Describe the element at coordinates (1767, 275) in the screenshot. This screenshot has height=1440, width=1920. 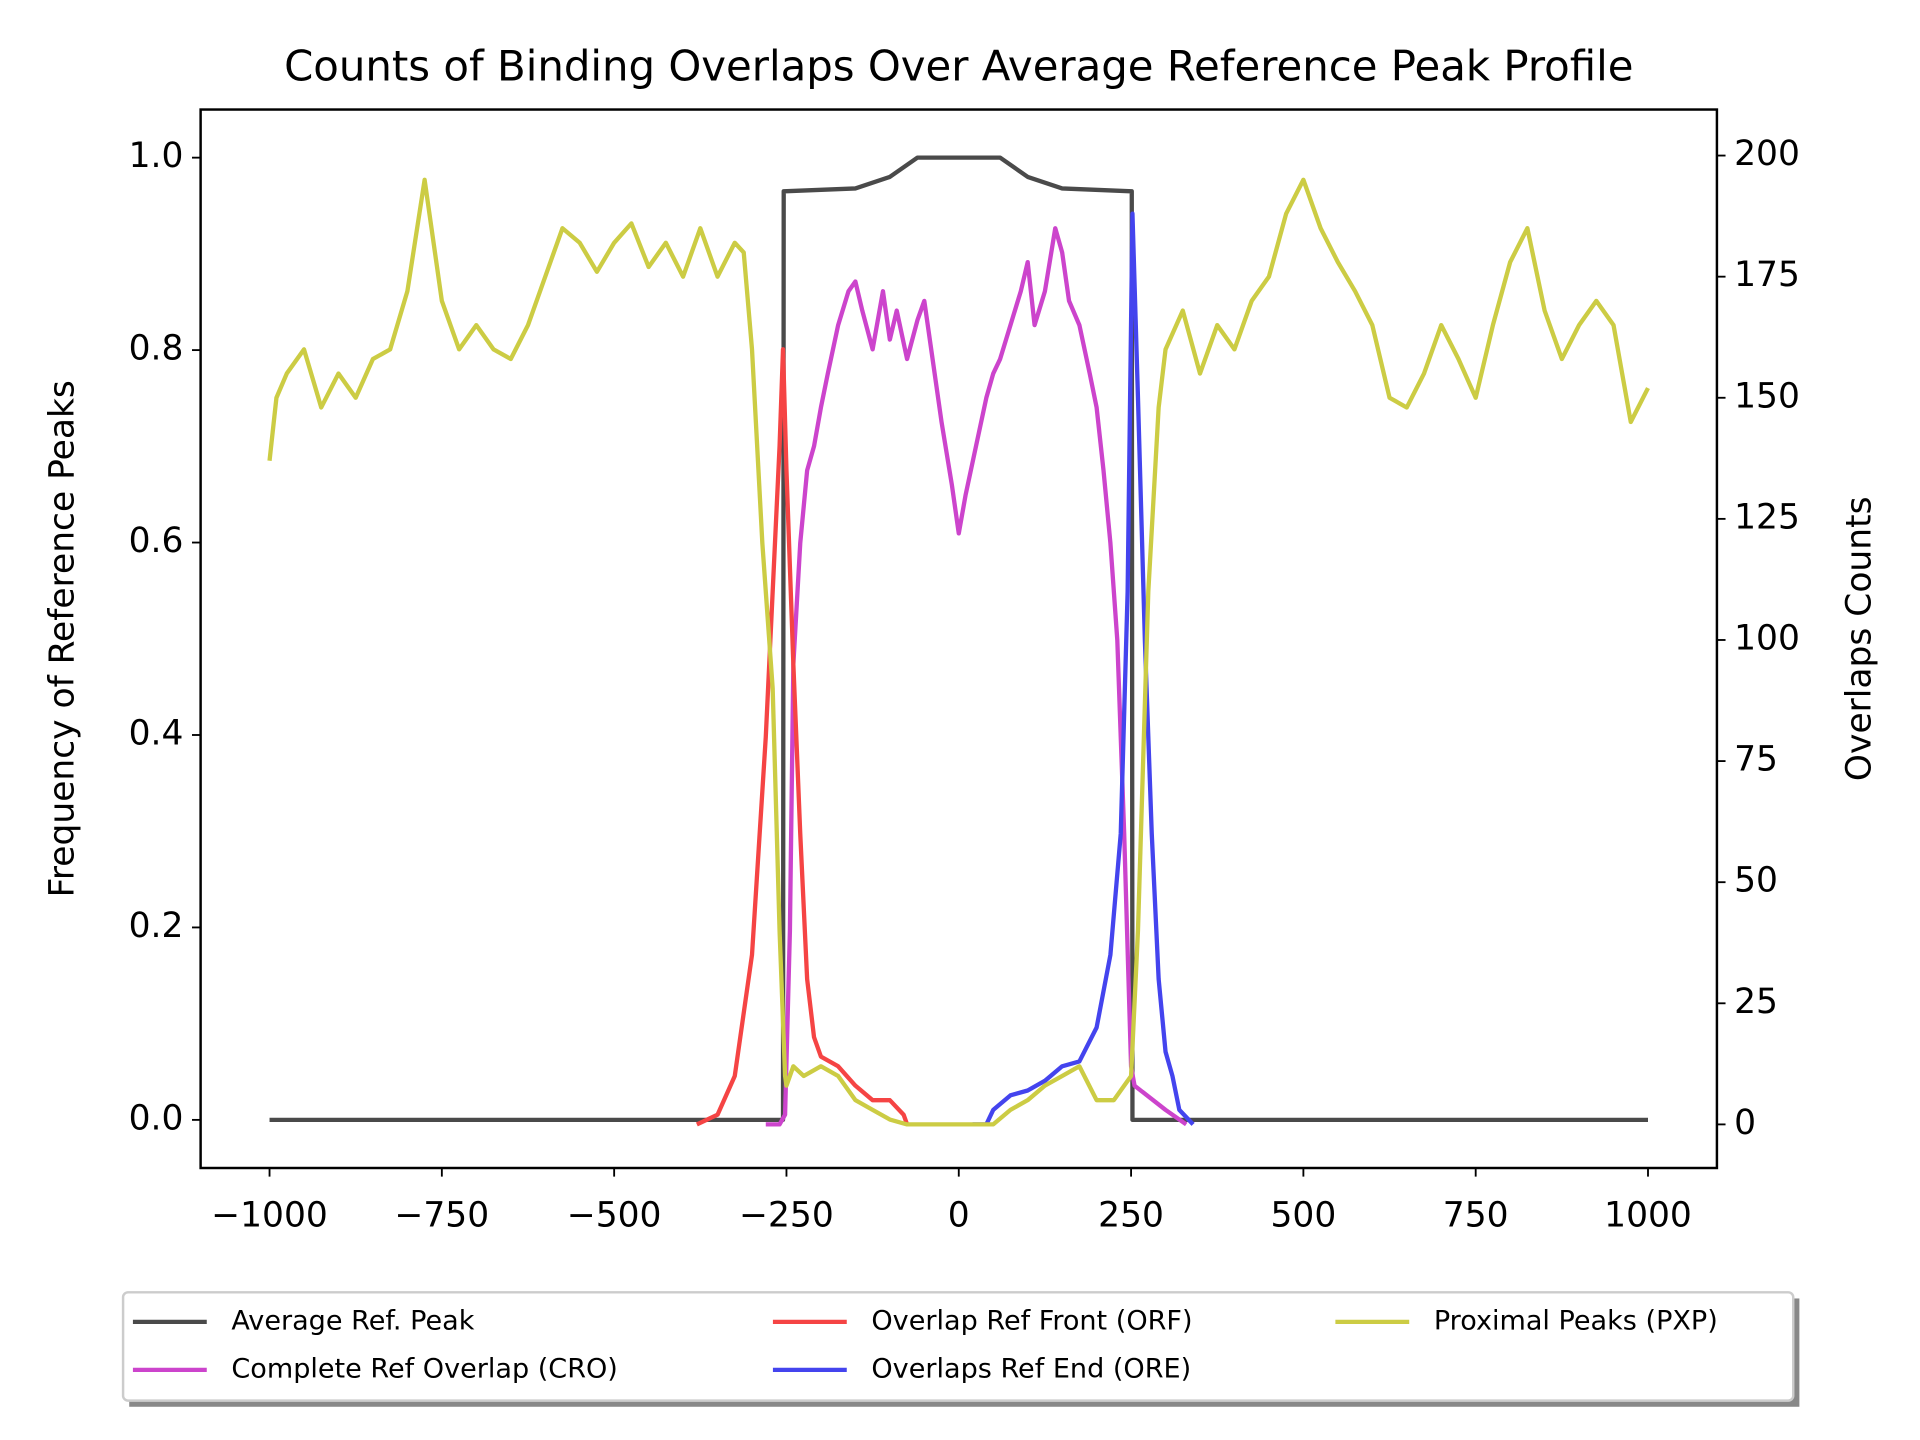
I see `y2-tick-label: 175` at that location.